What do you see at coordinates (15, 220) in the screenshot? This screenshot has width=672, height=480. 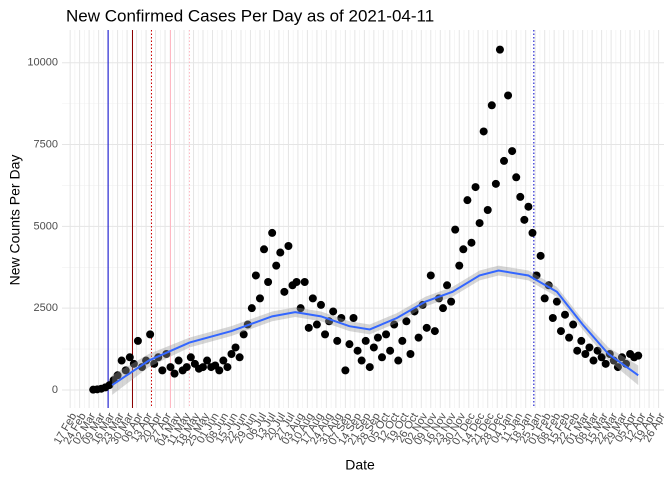 I see `y-axis-label: New Counts Per Day` at bounding box center [15, 220].